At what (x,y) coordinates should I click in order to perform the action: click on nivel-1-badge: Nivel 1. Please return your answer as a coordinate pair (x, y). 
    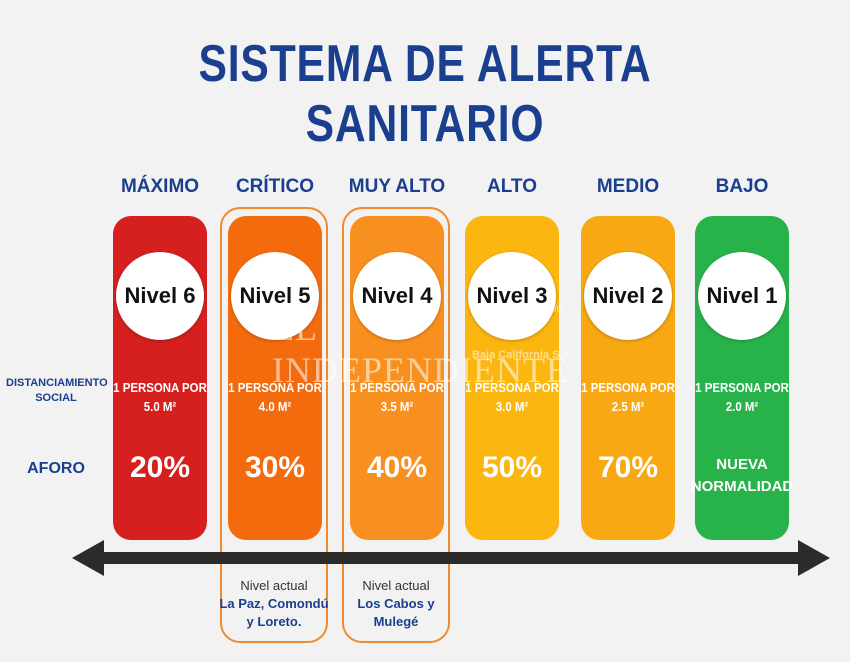
    Looking at the image, I should click on (742, 296).